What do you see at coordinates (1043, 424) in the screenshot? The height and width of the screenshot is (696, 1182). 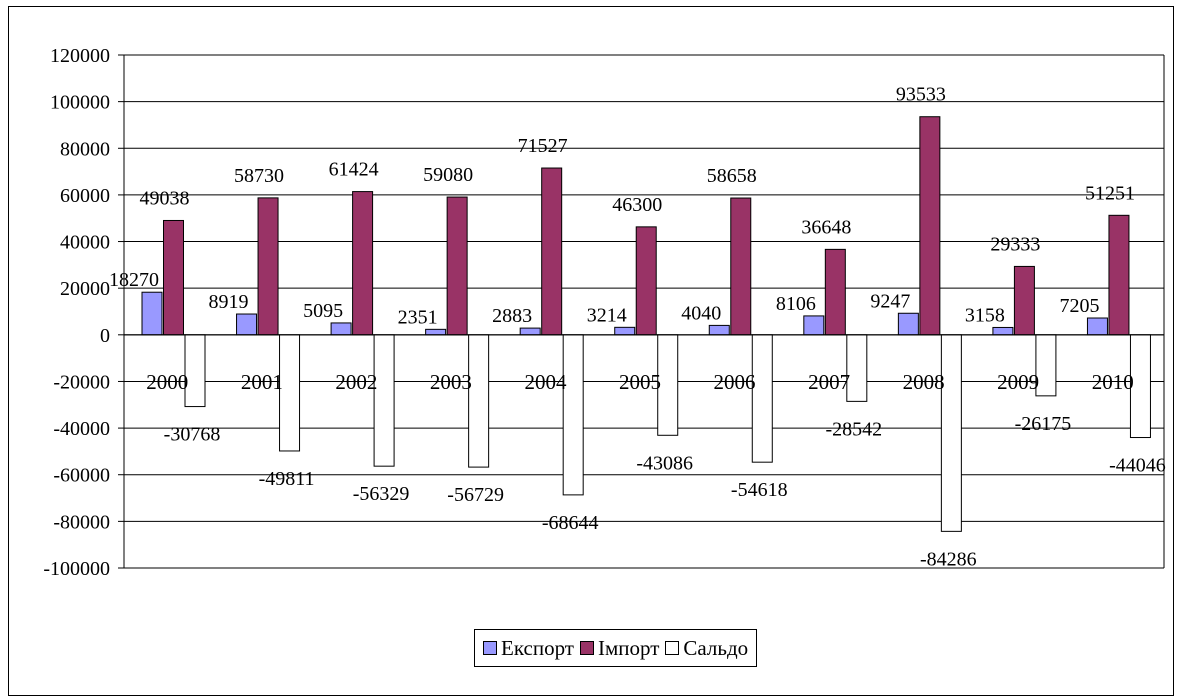 I see `data-label: -26175` at bounding box center [1043, 424].